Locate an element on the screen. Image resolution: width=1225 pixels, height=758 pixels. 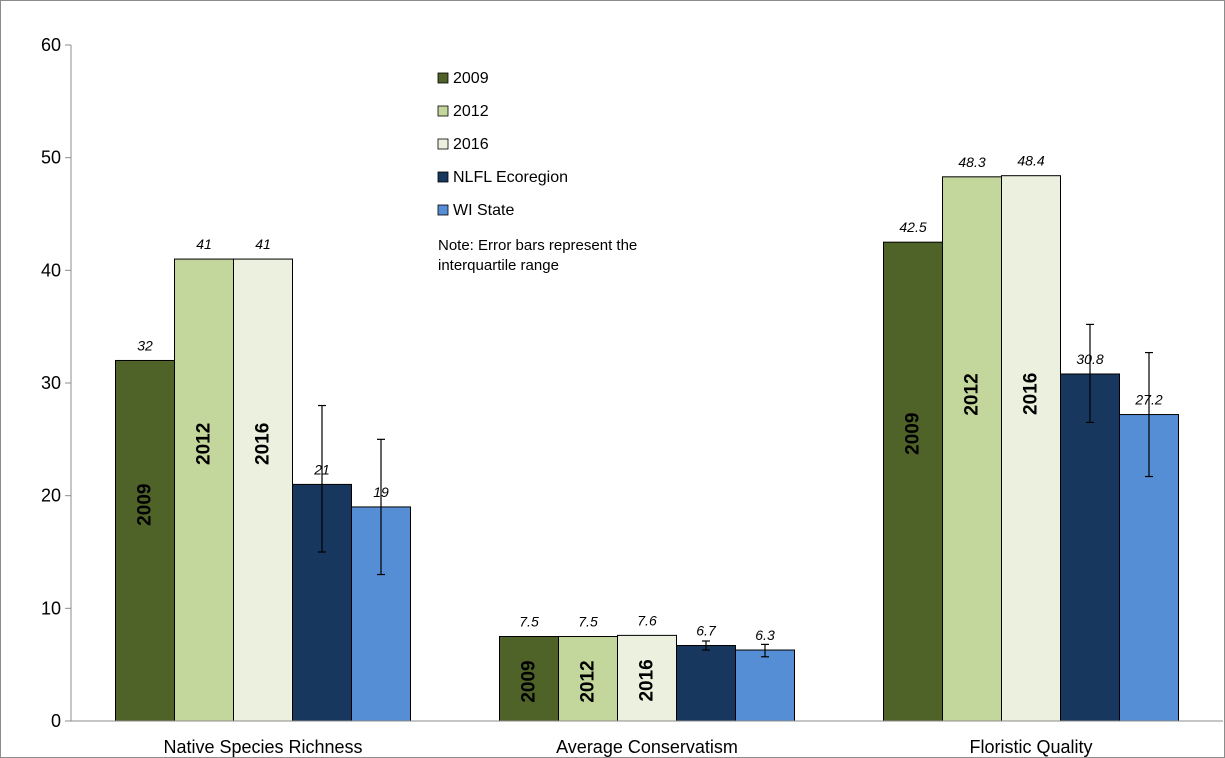
data-label-2016-native-species-richness: 41 is located at coordinates (263, 244).